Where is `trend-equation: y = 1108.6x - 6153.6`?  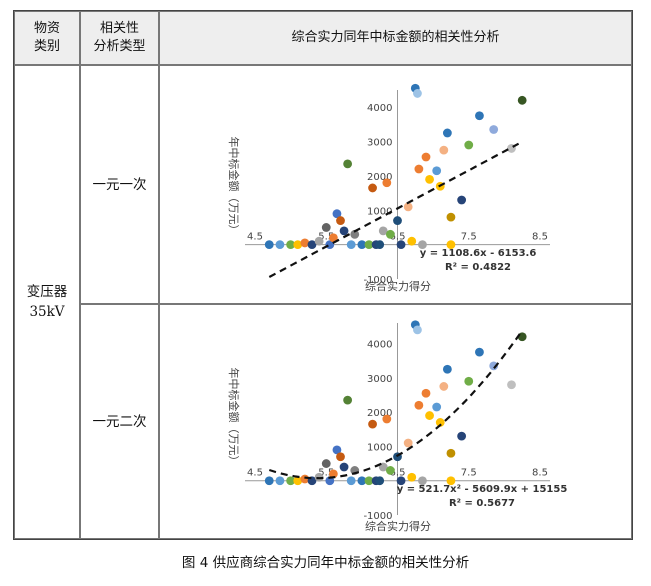
trend-equation: y = 1108.6x - 6153.6 is located at coordinates (478, 253).